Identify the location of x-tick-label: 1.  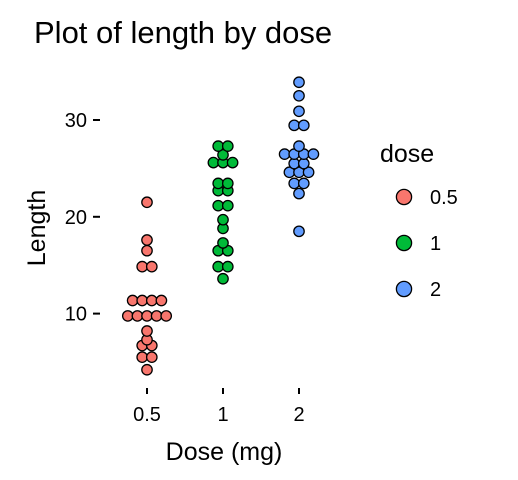
(222, 415).